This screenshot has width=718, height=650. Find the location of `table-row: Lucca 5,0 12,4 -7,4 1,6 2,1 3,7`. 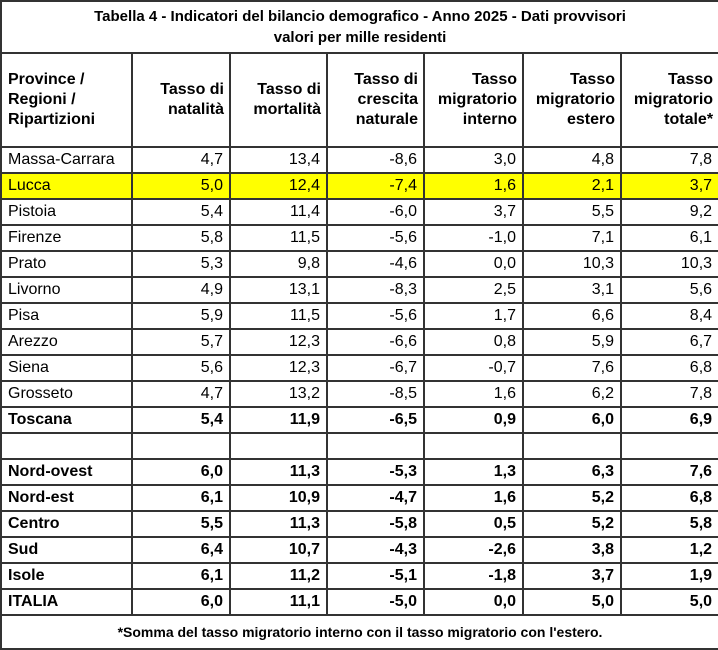

table-row: Lucca 5,0 12,4 -7,4 1,6 2,1 3,7 is located at coordinates (359, 186).